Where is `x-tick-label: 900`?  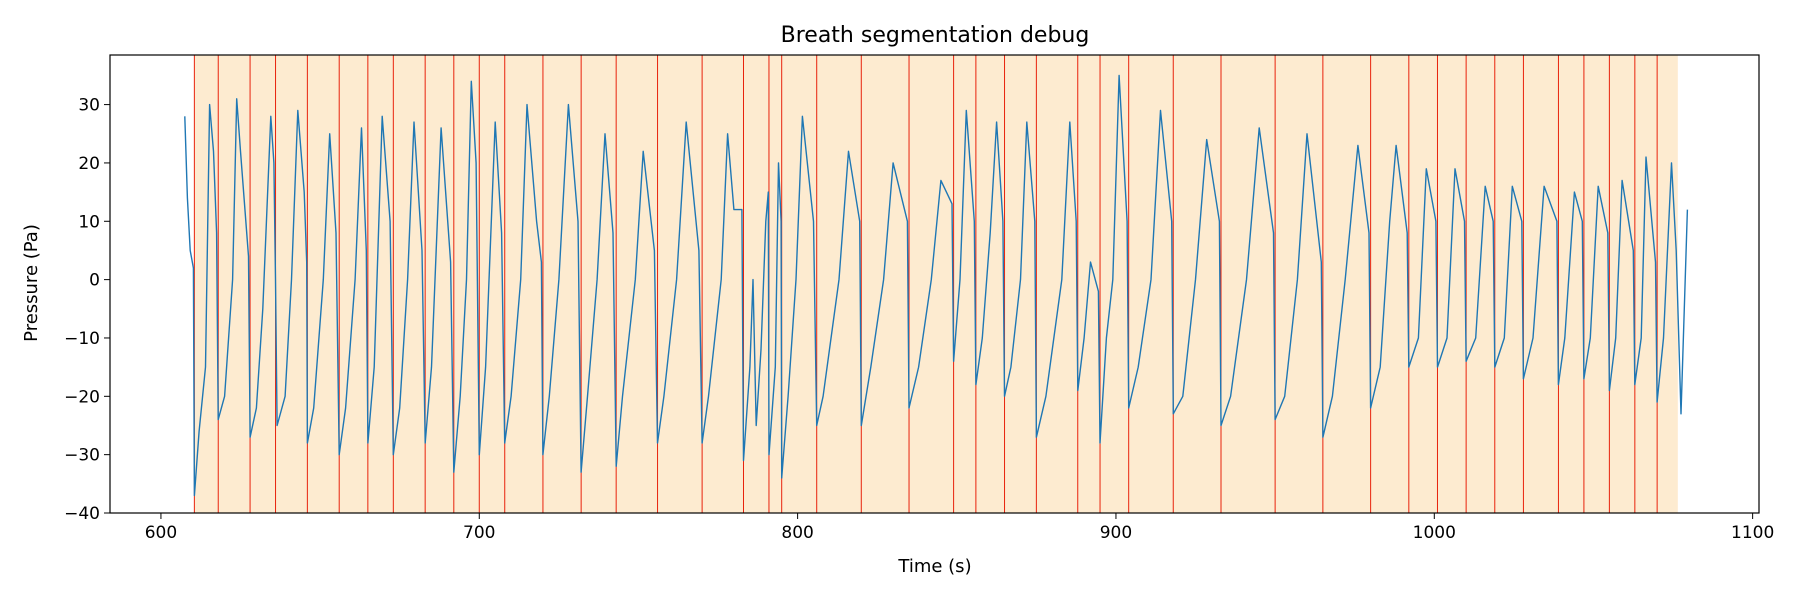 x-tick-label: 900 is located at coordinates (1116, 533).